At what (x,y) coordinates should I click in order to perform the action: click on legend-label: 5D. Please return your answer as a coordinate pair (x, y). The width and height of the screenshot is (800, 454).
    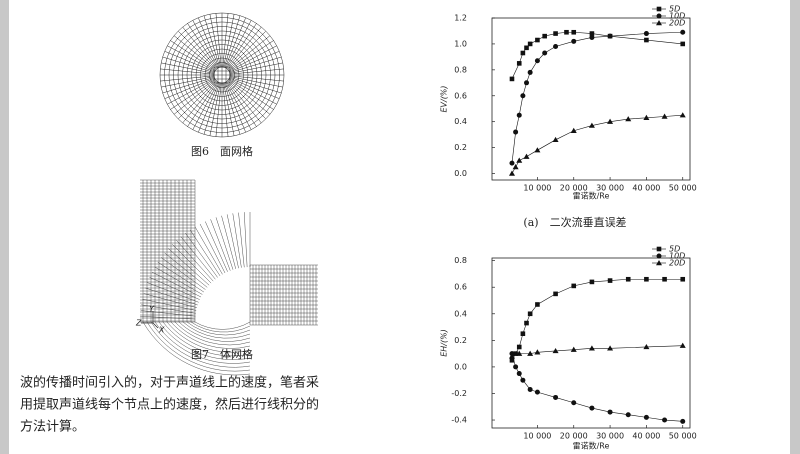
    Looking at the image, I should click on (674, 249).